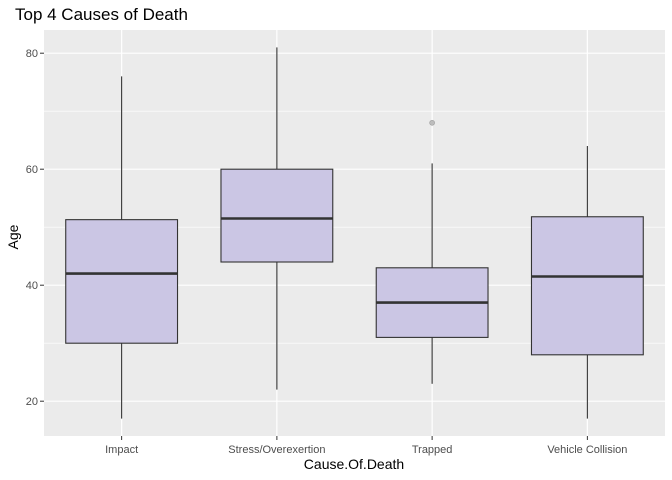 This screenshot has height=480, width=672. Describe the element at coordinates (432, 252) in the screenshot. I see `box-trapped` at that location.